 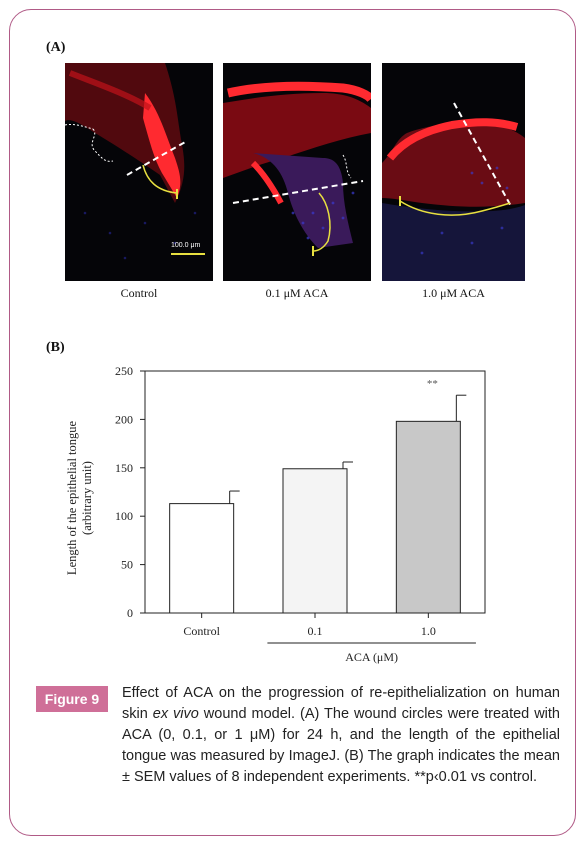 I want to click on caption-1-0: 1.0 μM ACA, so click(x=453, y=293).